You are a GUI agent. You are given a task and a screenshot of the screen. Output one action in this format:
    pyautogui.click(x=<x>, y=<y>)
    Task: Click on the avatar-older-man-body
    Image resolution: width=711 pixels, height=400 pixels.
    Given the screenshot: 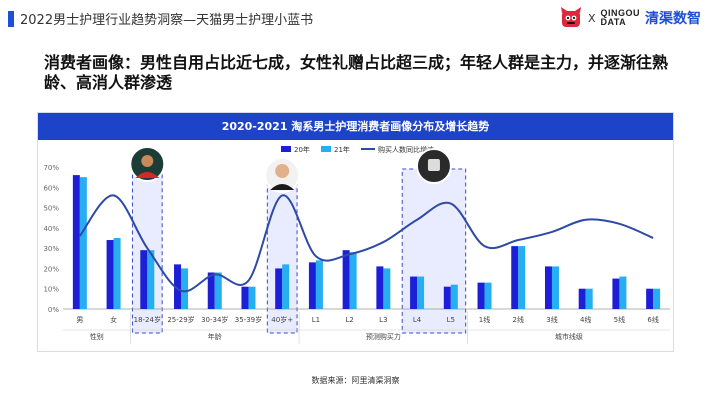 What is the action you would take?
    pyautogui.click(x=282, y=187)
    